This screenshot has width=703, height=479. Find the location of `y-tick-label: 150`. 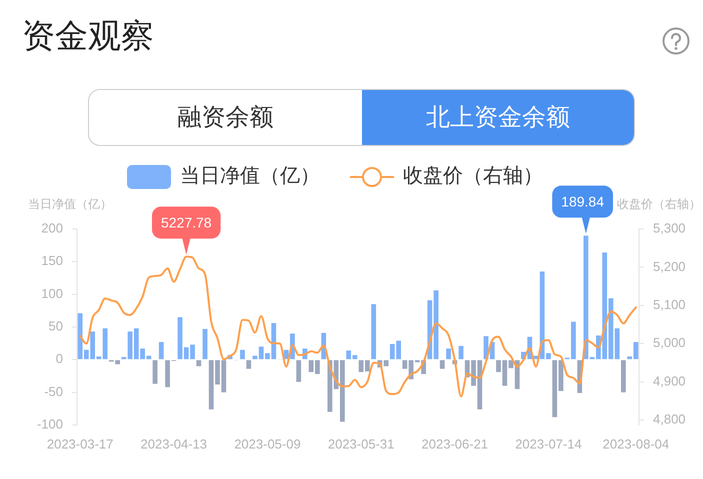

y-tick-label: 150 is located at coordinates (52, 260).